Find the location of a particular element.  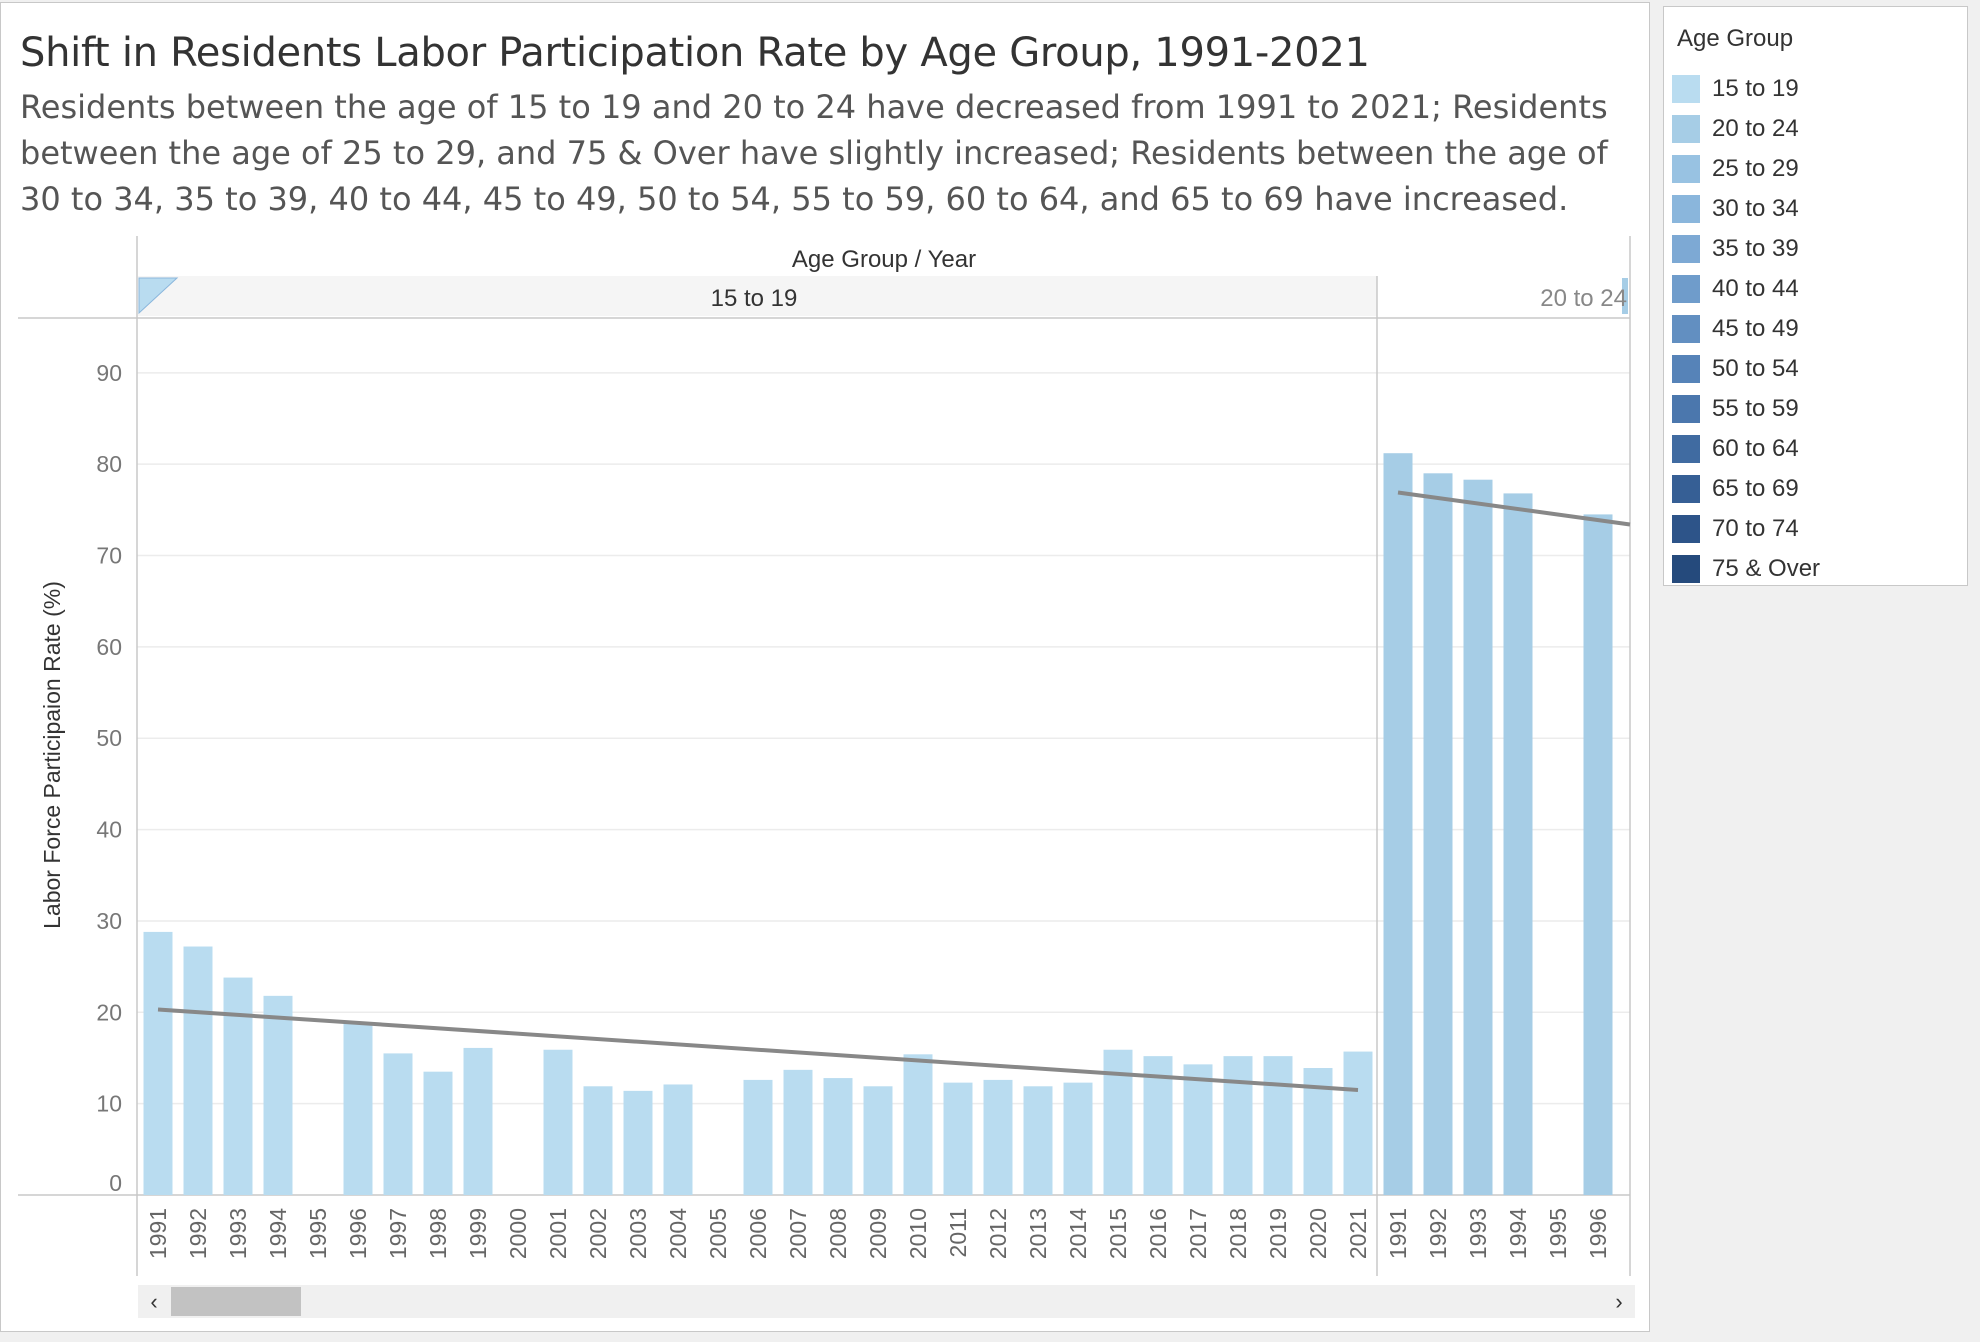

y-tick-label: 10 is located at coordinates (109, 1104).